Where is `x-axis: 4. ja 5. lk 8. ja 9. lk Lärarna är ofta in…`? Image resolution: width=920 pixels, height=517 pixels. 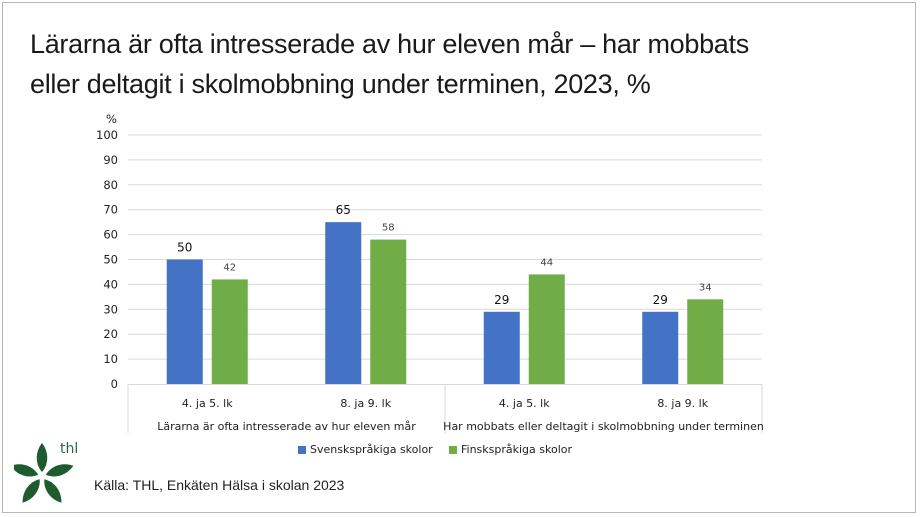 x-axis: 4. ja 5. lk 8. ja 9. lk Lärarna är ofta in… is located at coordinates (445, 408).